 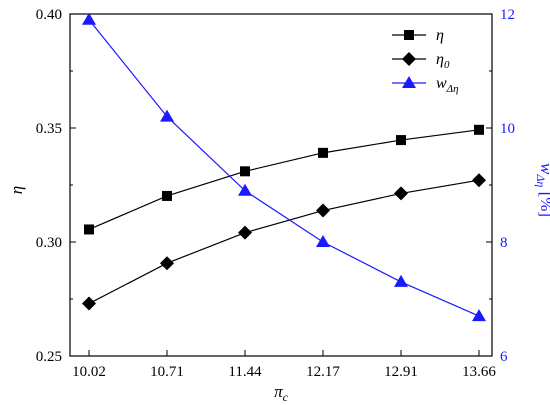 What do you see at coordinates (425, 85) in the screenshot?
I see `legend-entry-2: wΔη` at bounding box center [425, 85].